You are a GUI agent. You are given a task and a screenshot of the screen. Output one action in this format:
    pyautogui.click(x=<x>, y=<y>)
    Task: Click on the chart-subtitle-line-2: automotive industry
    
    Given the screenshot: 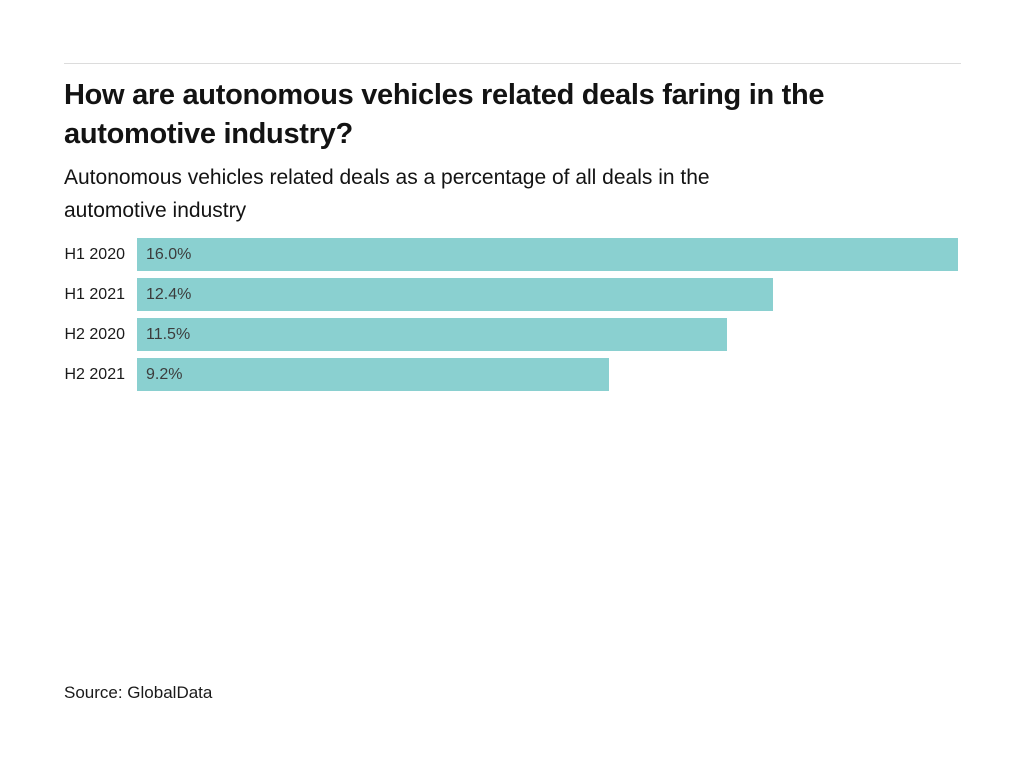 What is the action you would take?
    pyautogui.click(x=155, y=210)
    